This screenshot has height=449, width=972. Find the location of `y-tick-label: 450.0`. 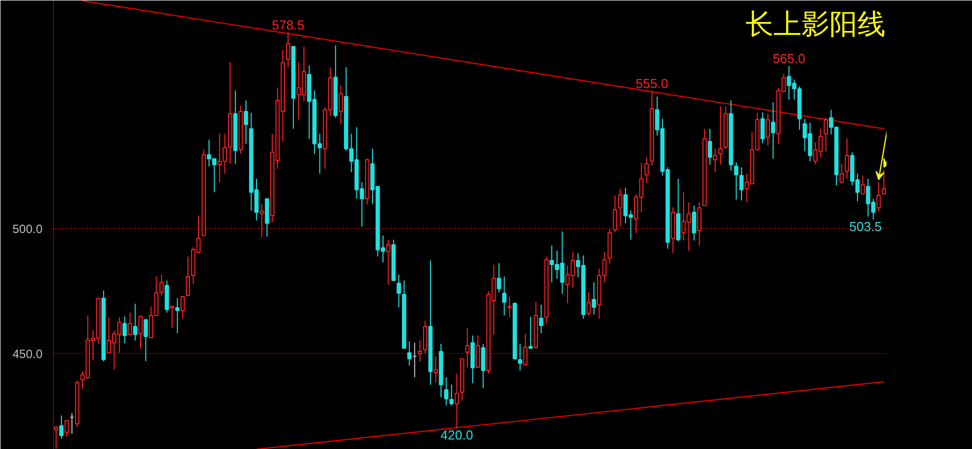

y-tick-label: 450.0 is located at coordinates (27, 354).